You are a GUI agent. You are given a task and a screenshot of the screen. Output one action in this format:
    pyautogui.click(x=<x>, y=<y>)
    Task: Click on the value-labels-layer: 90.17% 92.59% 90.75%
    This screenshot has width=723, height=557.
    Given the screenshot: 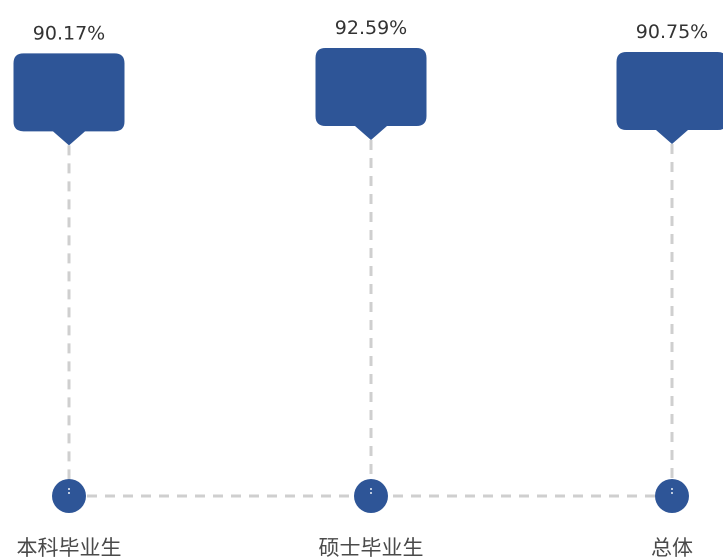 What is the action you would take?
    pyautogui.click(x=370, y=30)
    